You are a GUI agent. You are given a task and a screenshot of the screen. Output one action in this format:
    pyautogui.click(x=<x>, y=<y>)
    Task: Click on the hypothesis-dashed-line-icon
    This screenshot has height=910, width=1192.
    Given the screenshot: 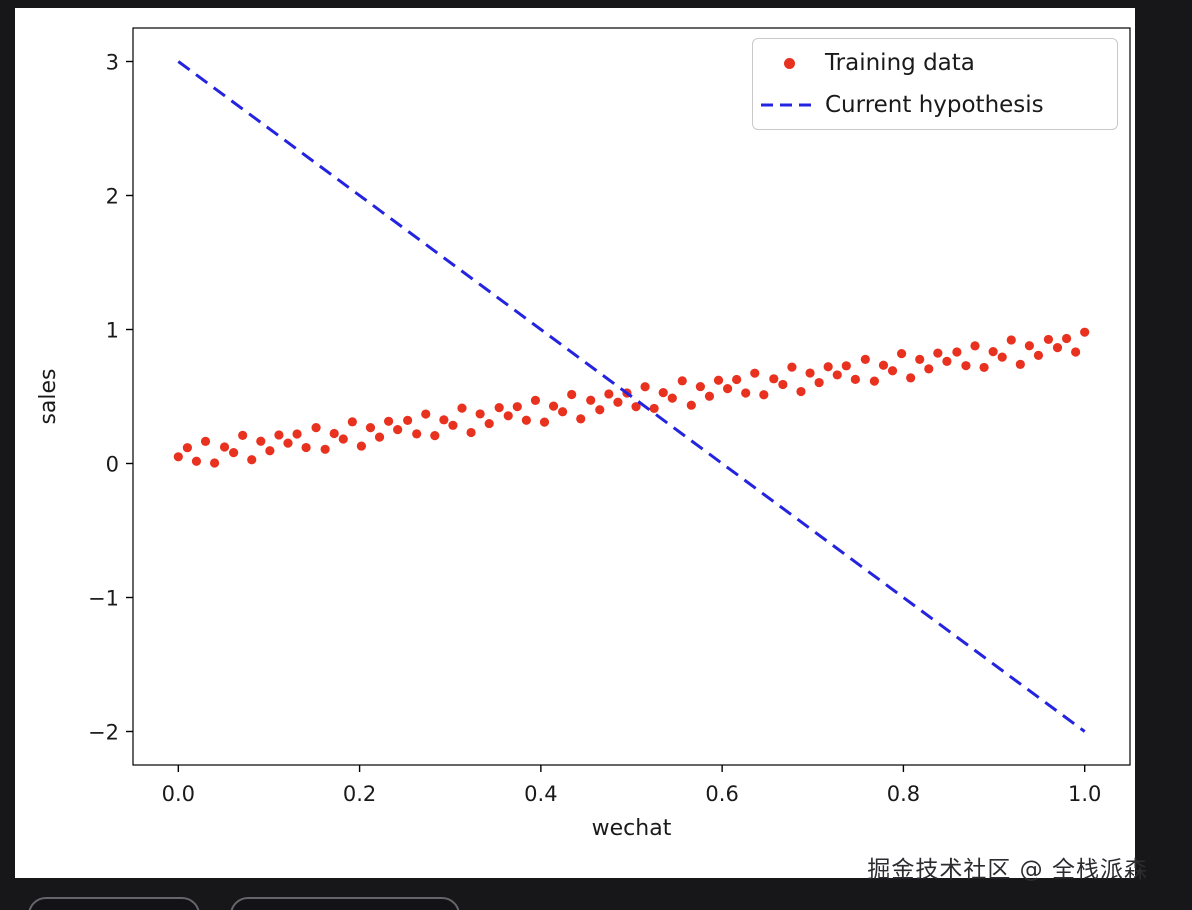 What is the action you would take?
    pyautogui.click(x=789, y=105)
    